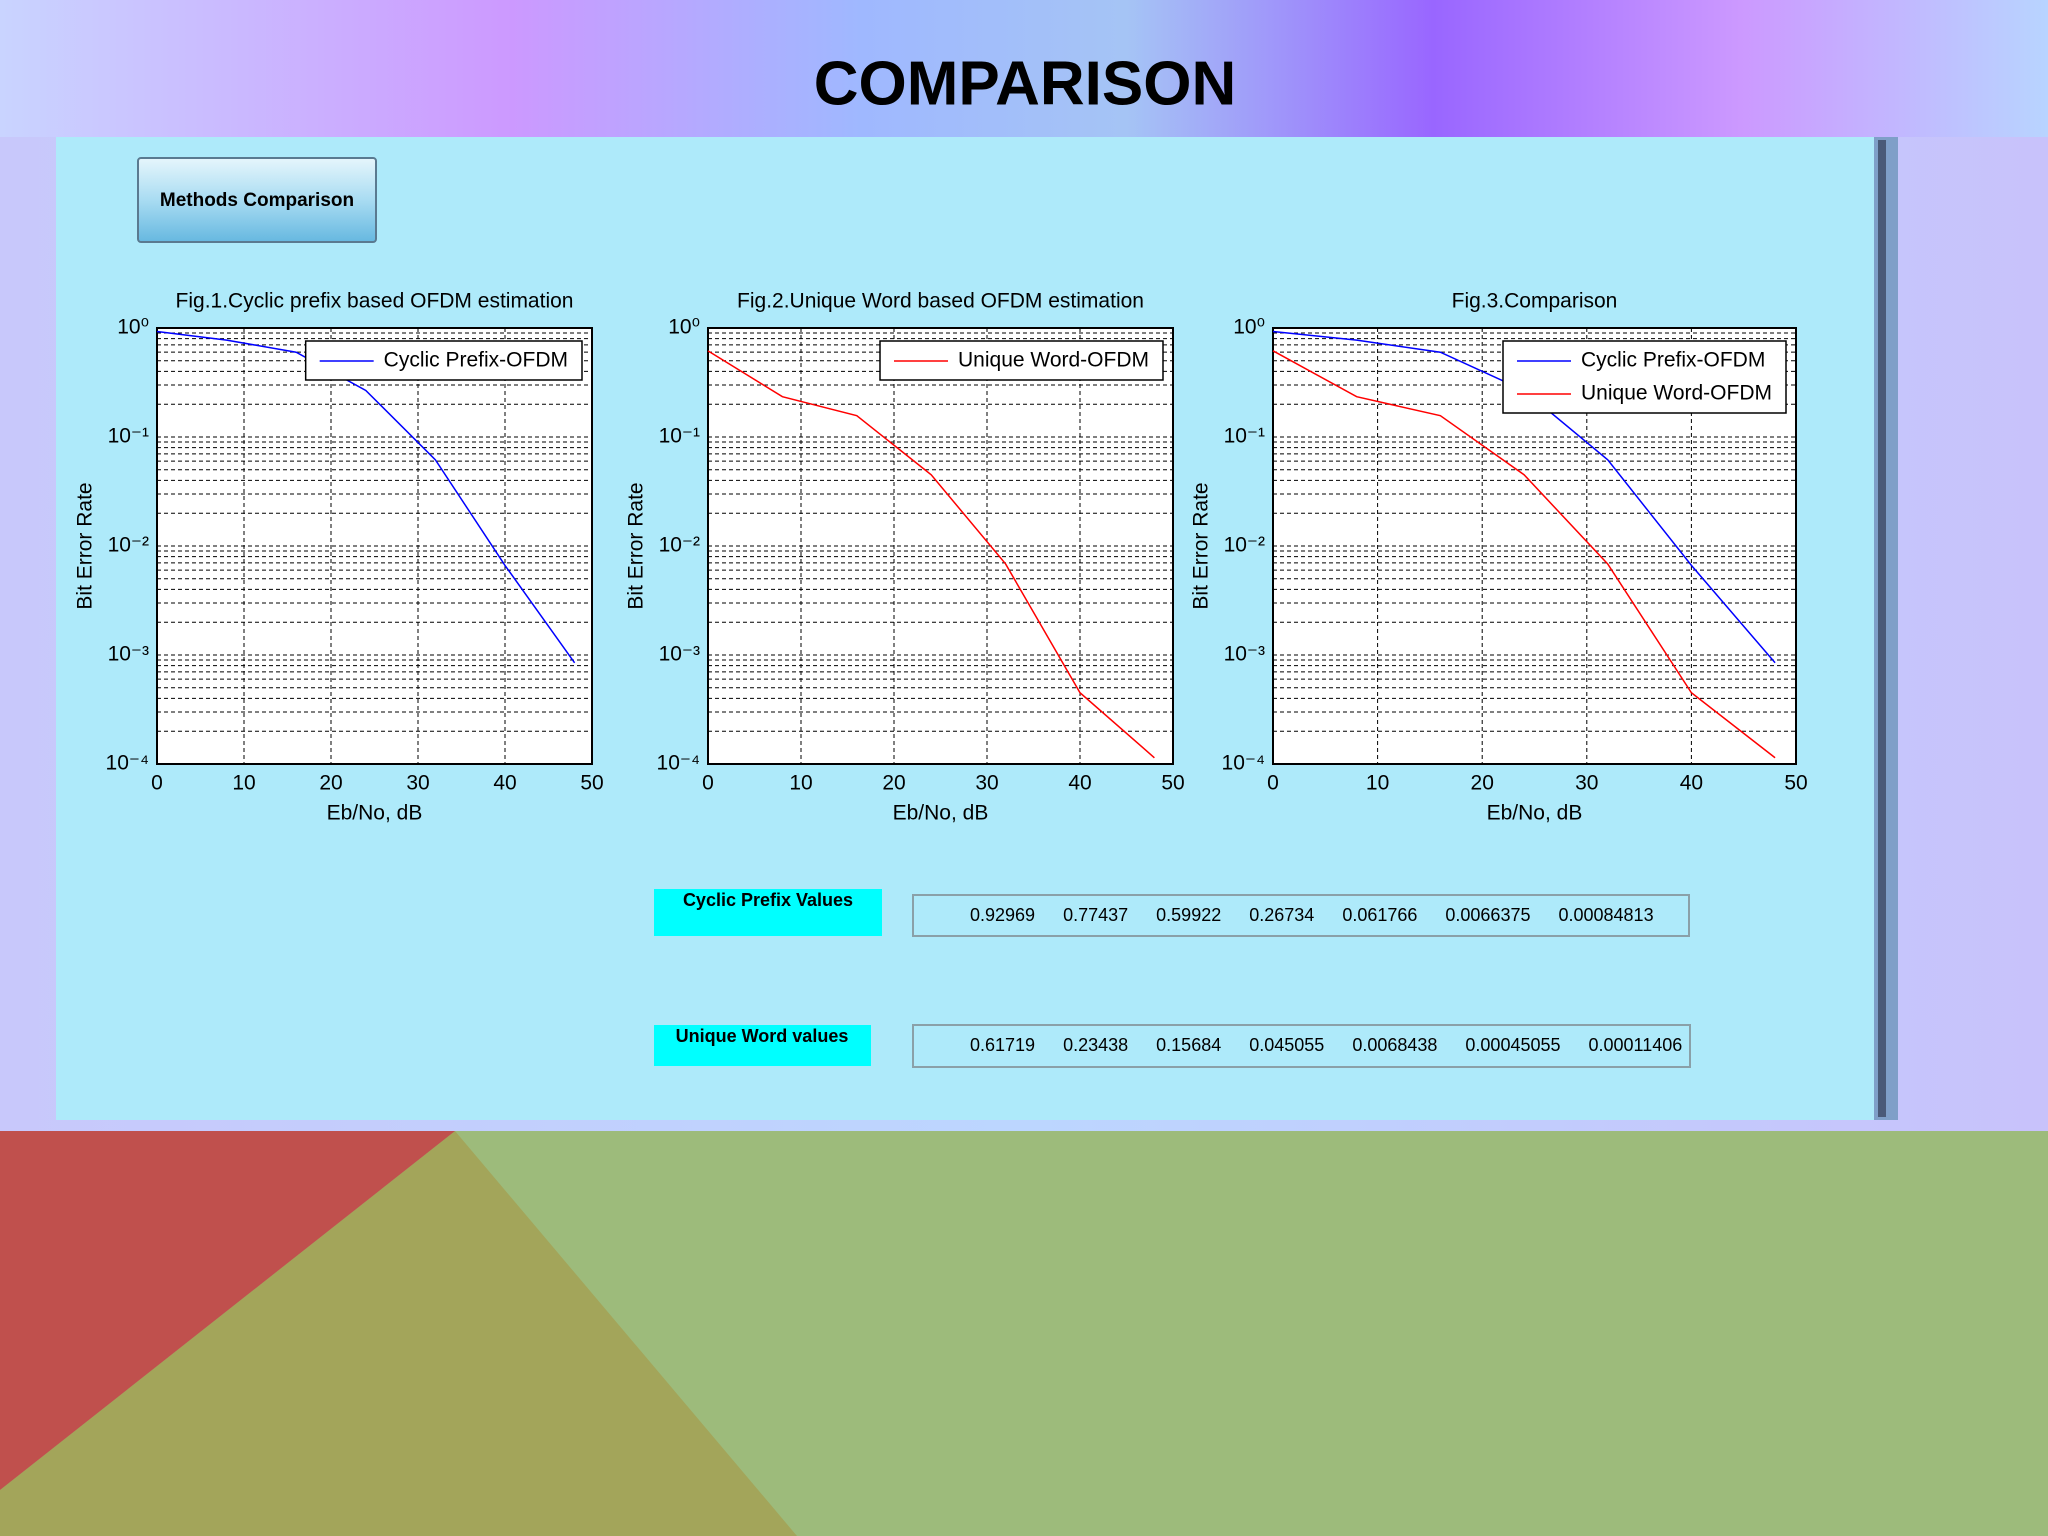 The height and width of the screenshot is (1536, 2048). Describe the element at coordinates (1487, 915) in the screenshot. I see `value-text: 0.0066375` at that location.